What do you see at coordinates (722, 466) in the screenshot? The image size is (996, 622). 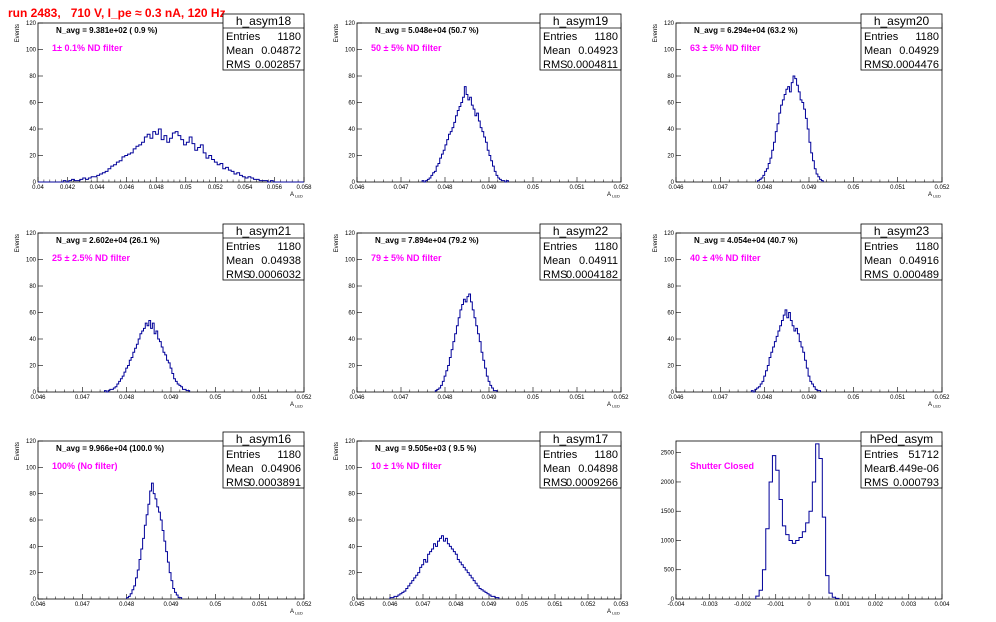 I see `filter-label: Shutter Closed` at bounding box center [722, 466].